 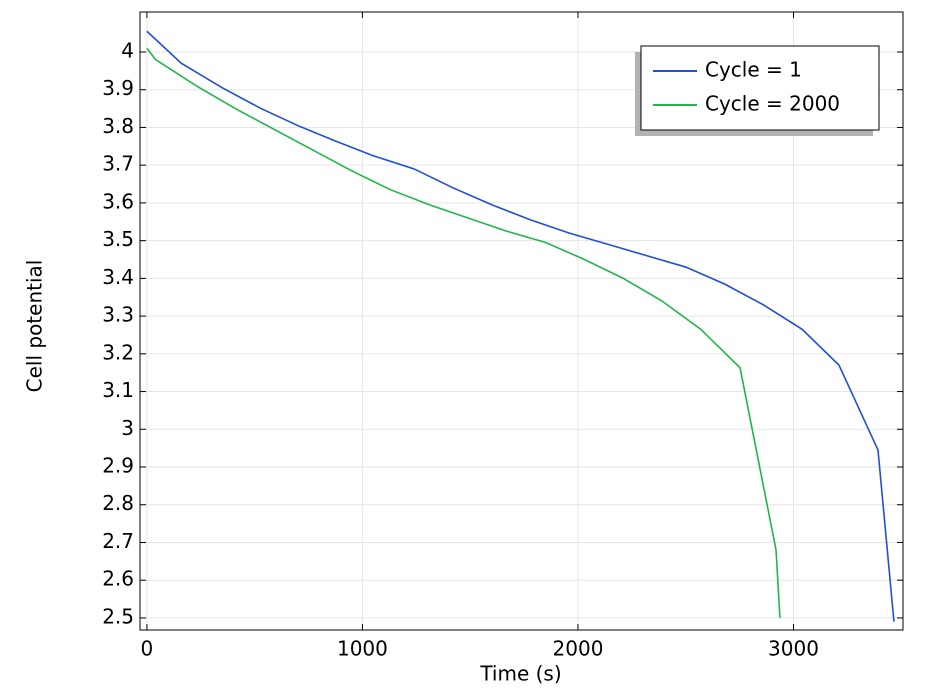 I want to click on x-axis-label: Time (s), so click(x=520, y=674).